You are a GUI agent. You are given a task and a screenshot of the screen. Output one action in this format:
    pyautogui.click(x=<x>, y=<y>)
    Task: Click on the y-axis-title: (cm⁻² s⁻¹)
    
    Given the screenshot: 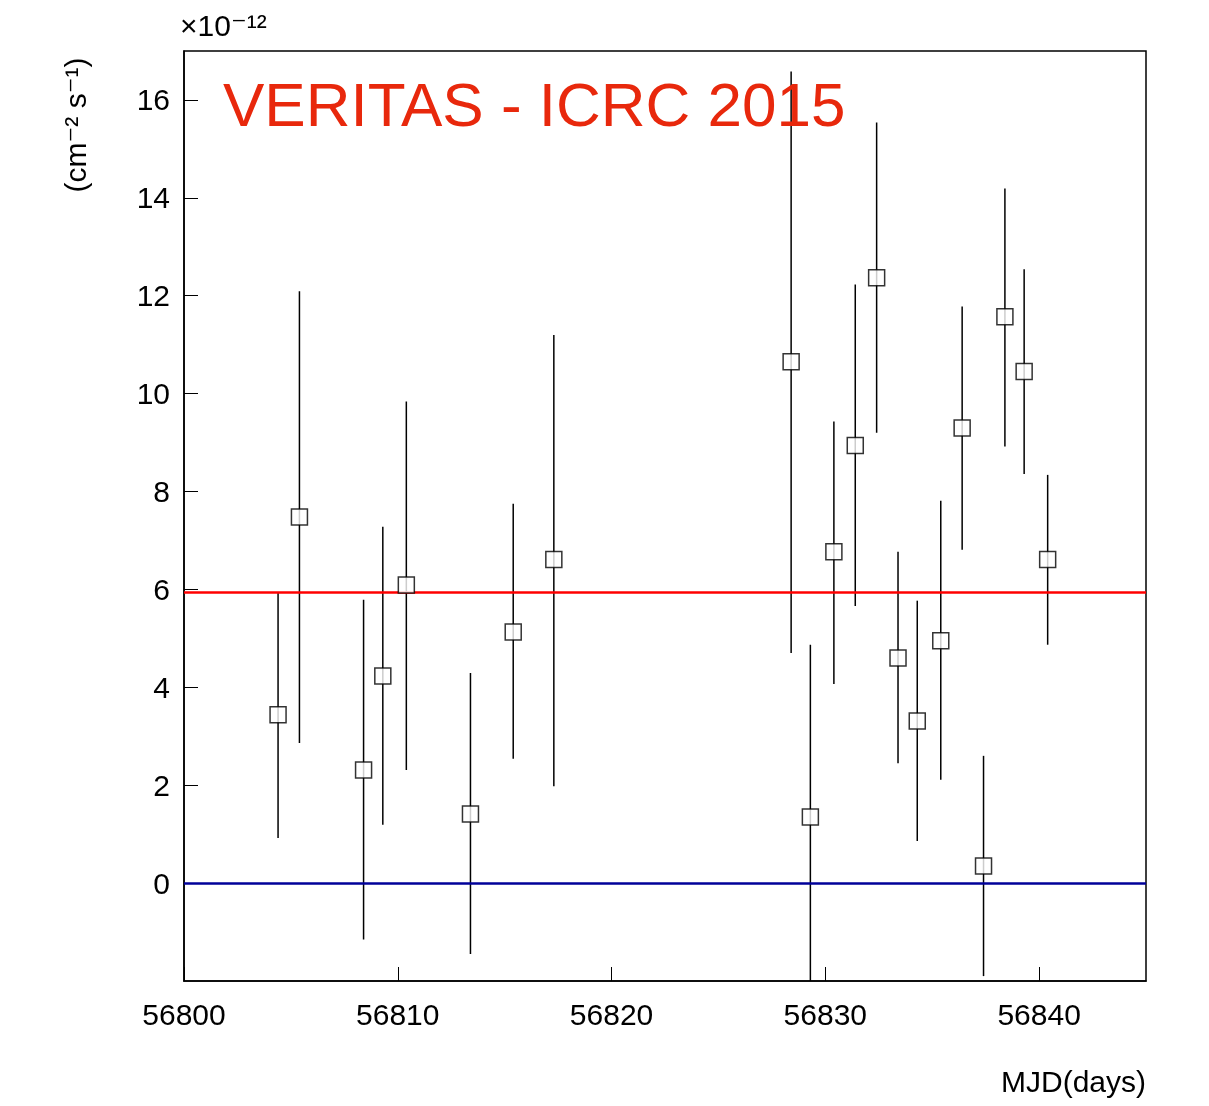 What is the action you would take?
    pyautogui.click(x=75, y=125)
    